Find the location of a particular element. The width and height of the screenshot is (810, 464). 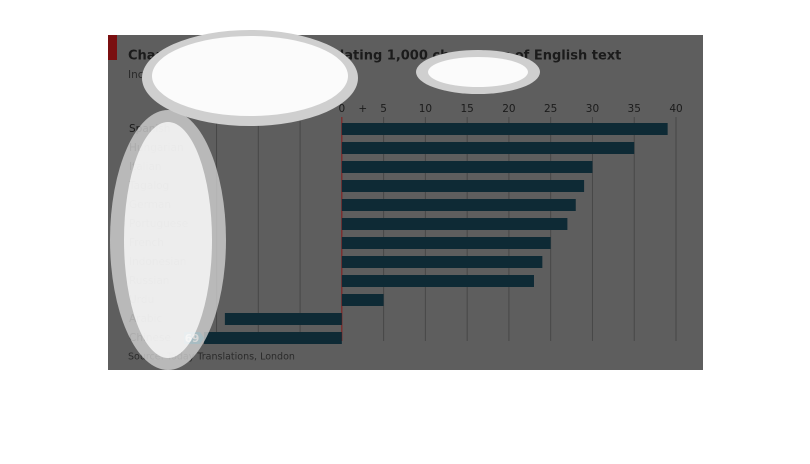

y-tick-label: Urdu is located at coordinates (141, 300).